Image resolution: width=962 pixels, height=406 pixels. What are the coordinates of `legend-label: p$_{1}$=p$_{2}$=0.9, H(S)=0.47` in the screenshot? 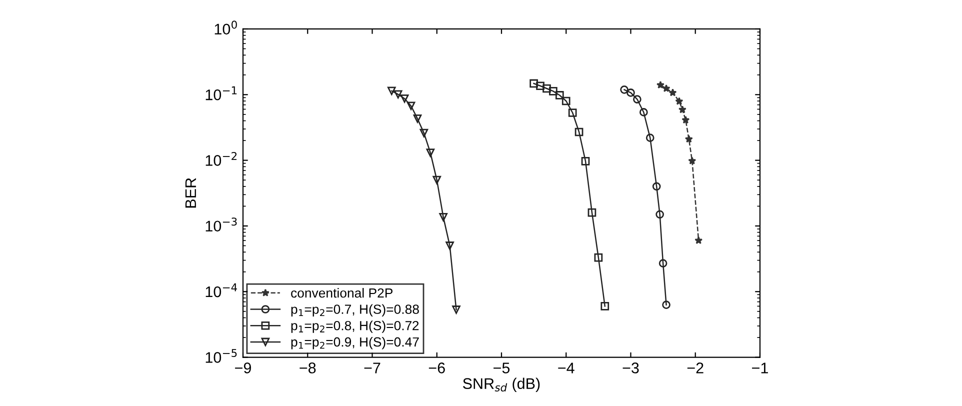 It's located at (355, 343).